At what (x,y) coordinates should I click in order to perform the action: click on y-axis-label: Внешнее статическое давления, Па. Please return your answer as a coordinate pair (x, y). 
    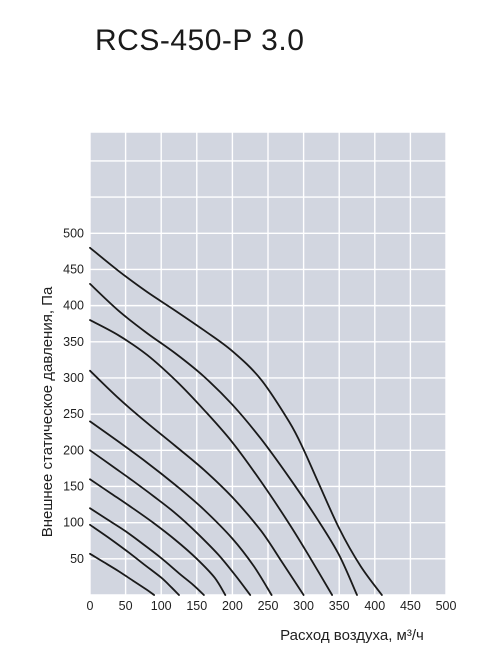
    Looking at the image, I should click on (47, 411).